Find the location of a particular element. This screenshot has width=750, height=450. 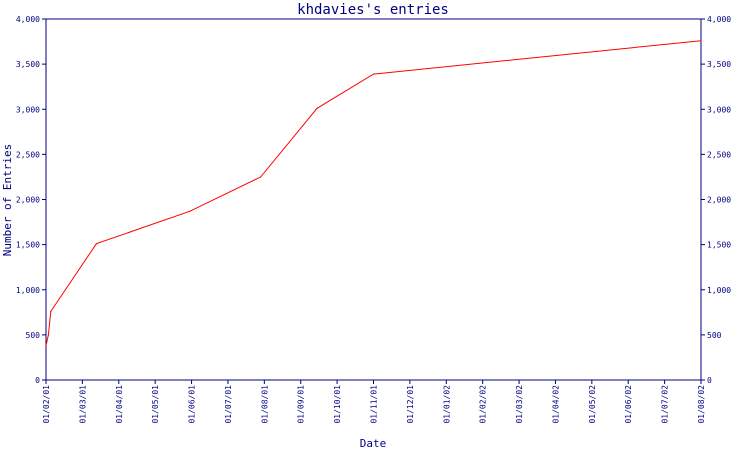

x-tick-label: 01/05/01 is located at coordinates (155, 404).